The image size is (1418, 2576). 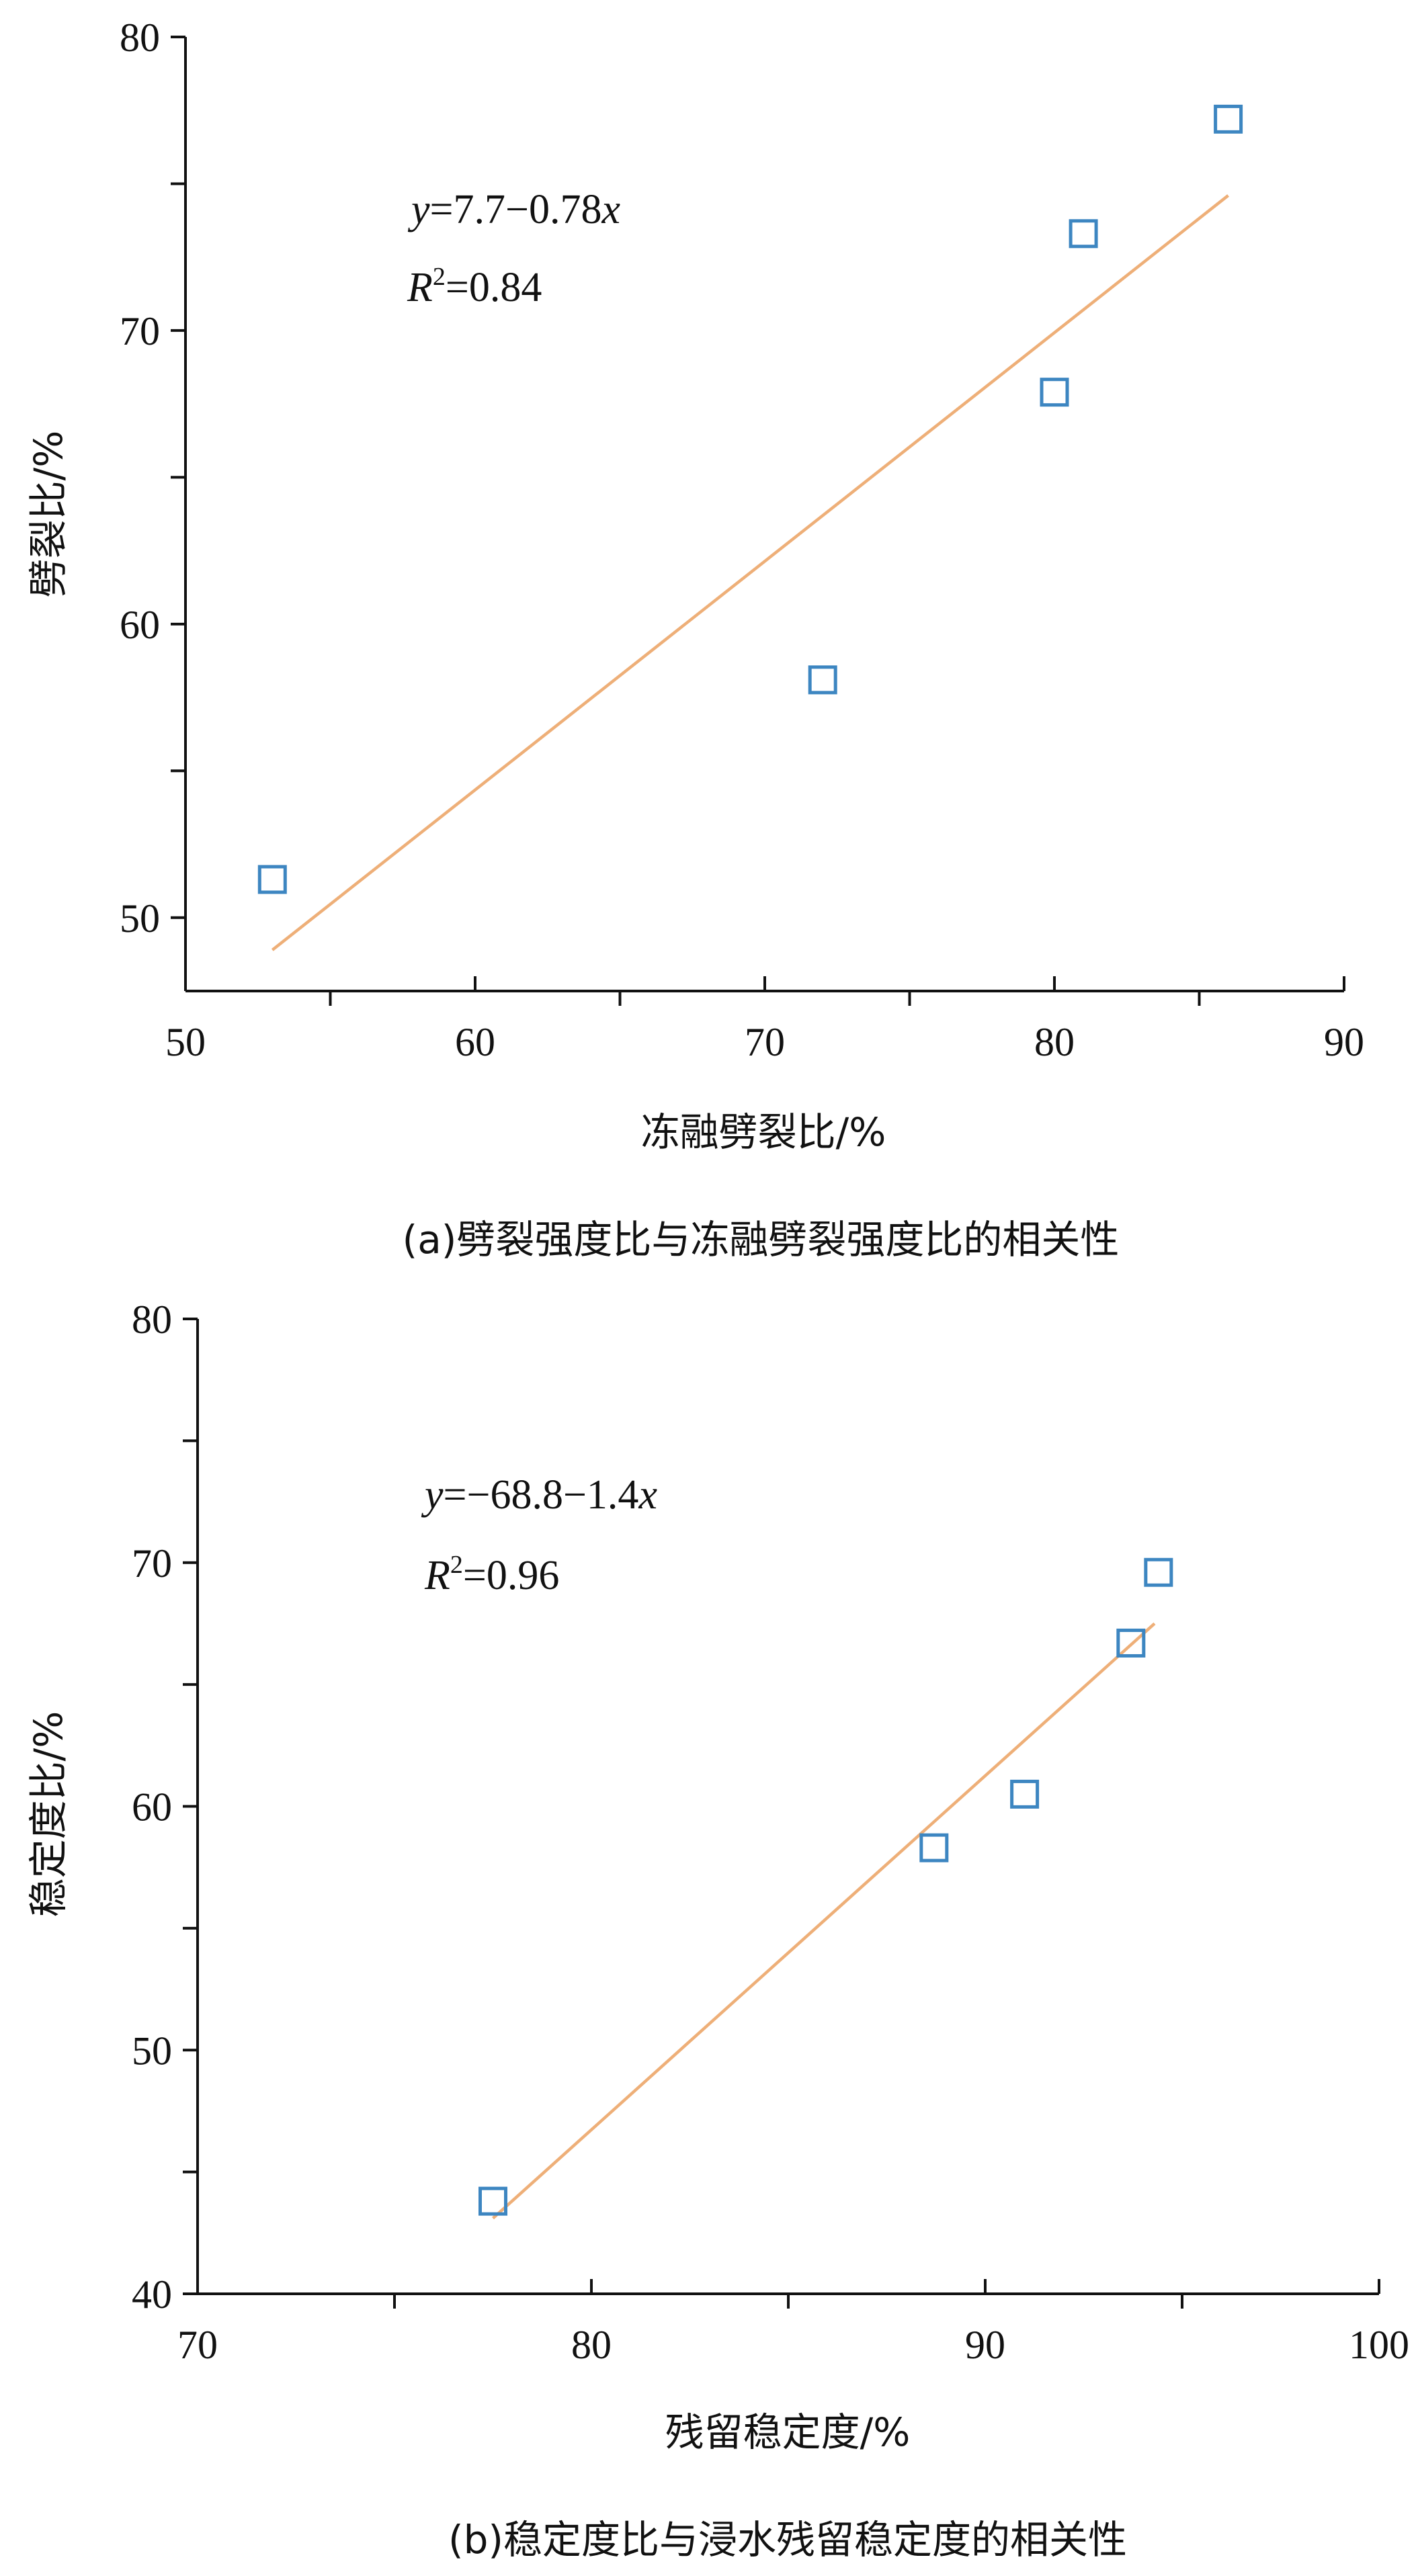 I want to click on chart-b-r2: R2=0.96, so click(x=492, y=1574).